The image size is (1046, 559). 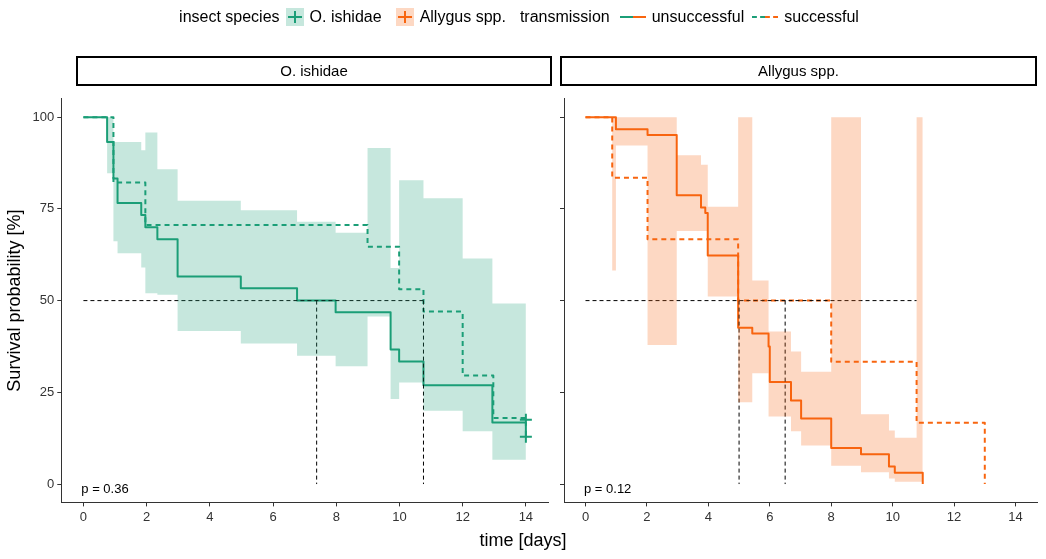 I want to click on y-tick-label: 100, so click(x=43, y=116).